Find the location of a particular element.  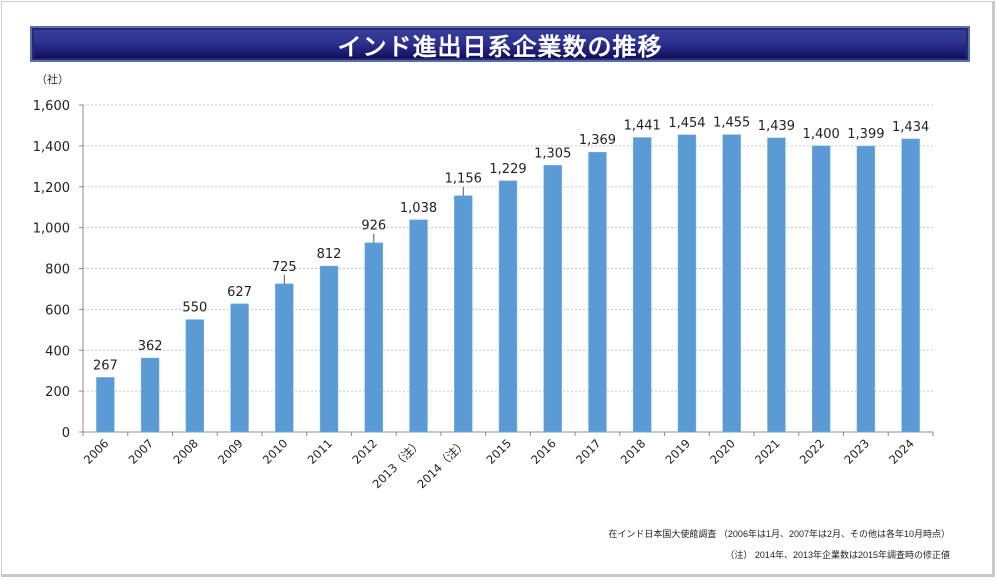

data-label: 1,455 is located at coordinates (731, 123).